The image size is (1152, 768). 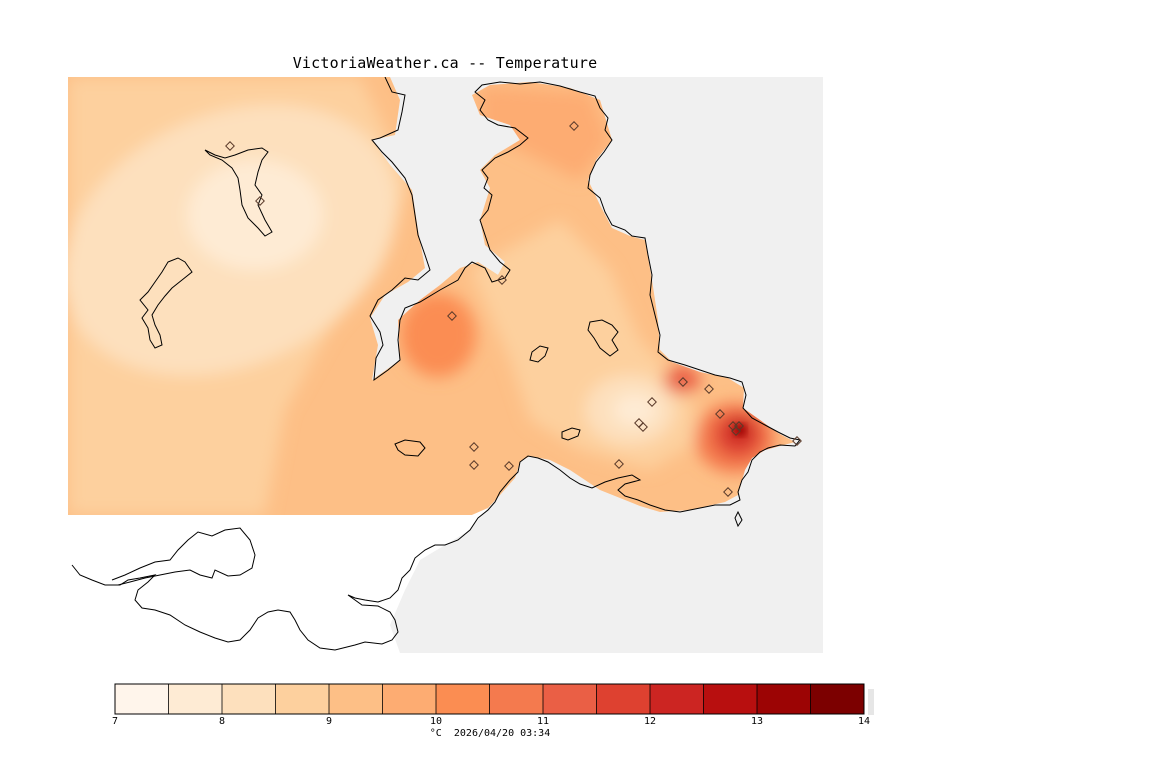 I want to click on legend-tick-label: 10, so click(x=436, y=721).